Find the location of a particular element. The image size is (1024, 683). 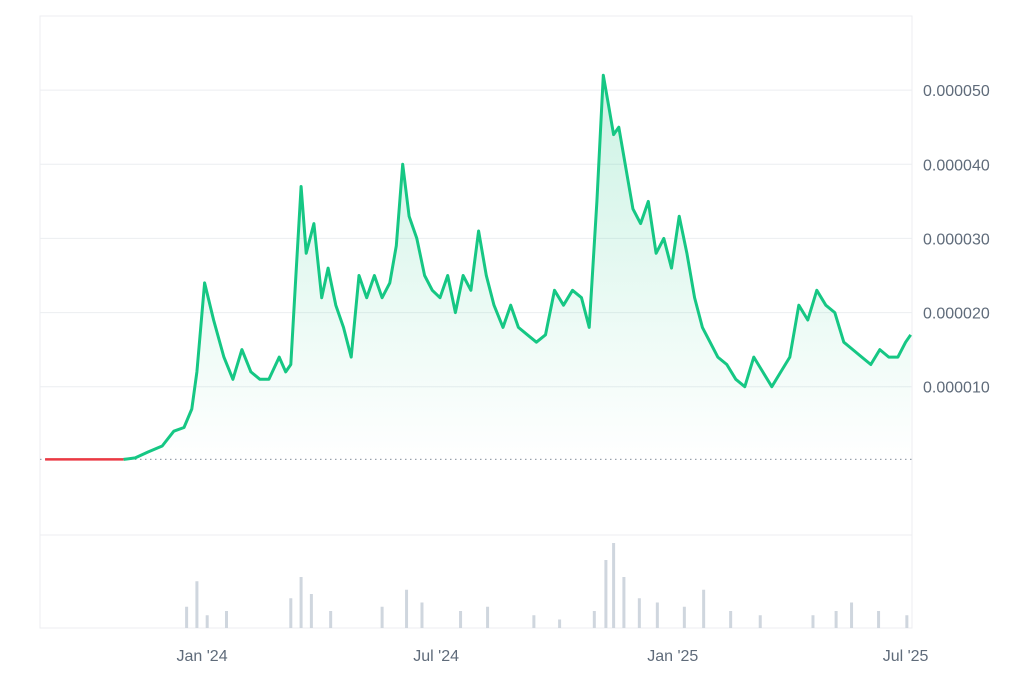

y-tick-label: 0.000010 is located at coordinates (956, 388).